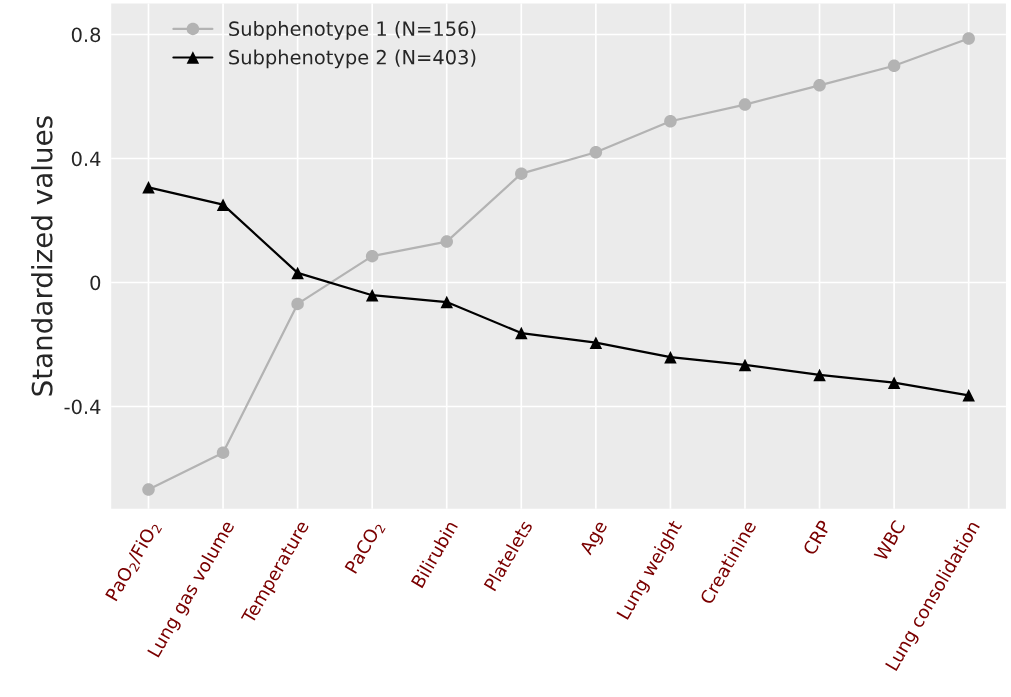  I want to click on y-tick-label: 0.8, so click(86, 35).